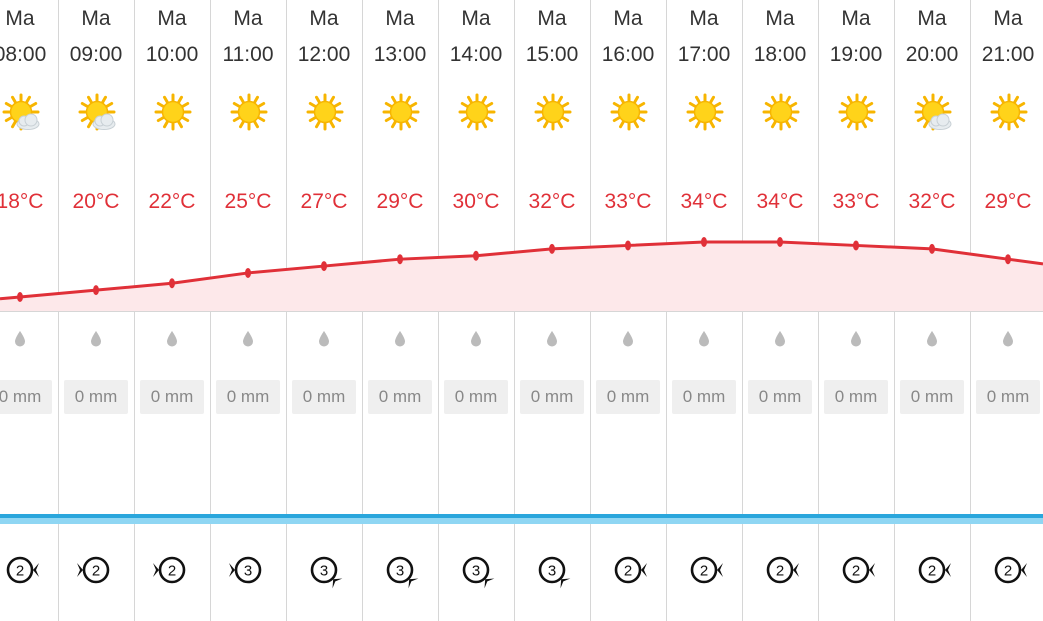 The width and height of the screenshot is (1043, 621). What do you see at coordinates (400, 310) in the screenshot?
I see `hour-column: Ma 13:00 29°C 0 mm 3` at bounding box center [400, 310].